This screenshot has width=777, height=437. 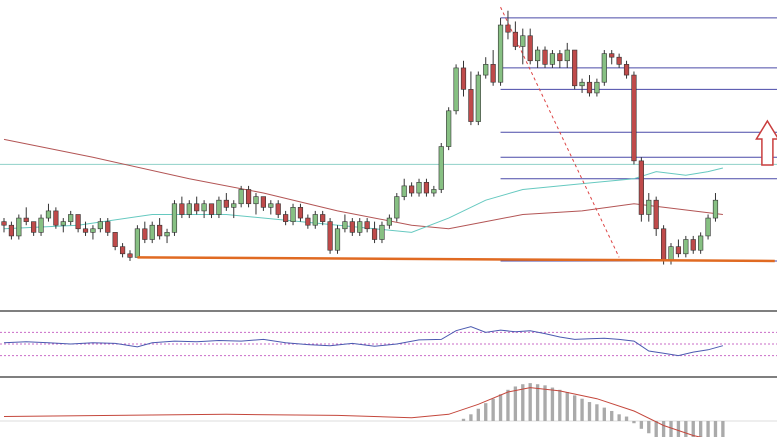 I want to click on moving-average-cyan, so click(x=363, y=200).